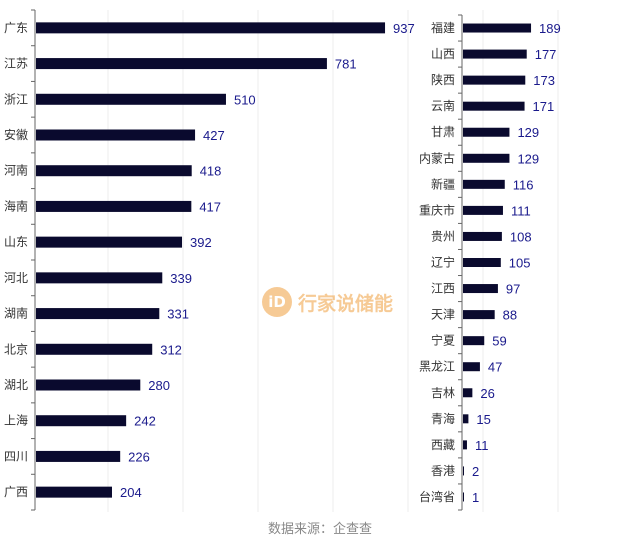  What do you see at coordinates (98, 314) in the screenshot?
I see `bar-湖南` at bounding box center [98, 314].